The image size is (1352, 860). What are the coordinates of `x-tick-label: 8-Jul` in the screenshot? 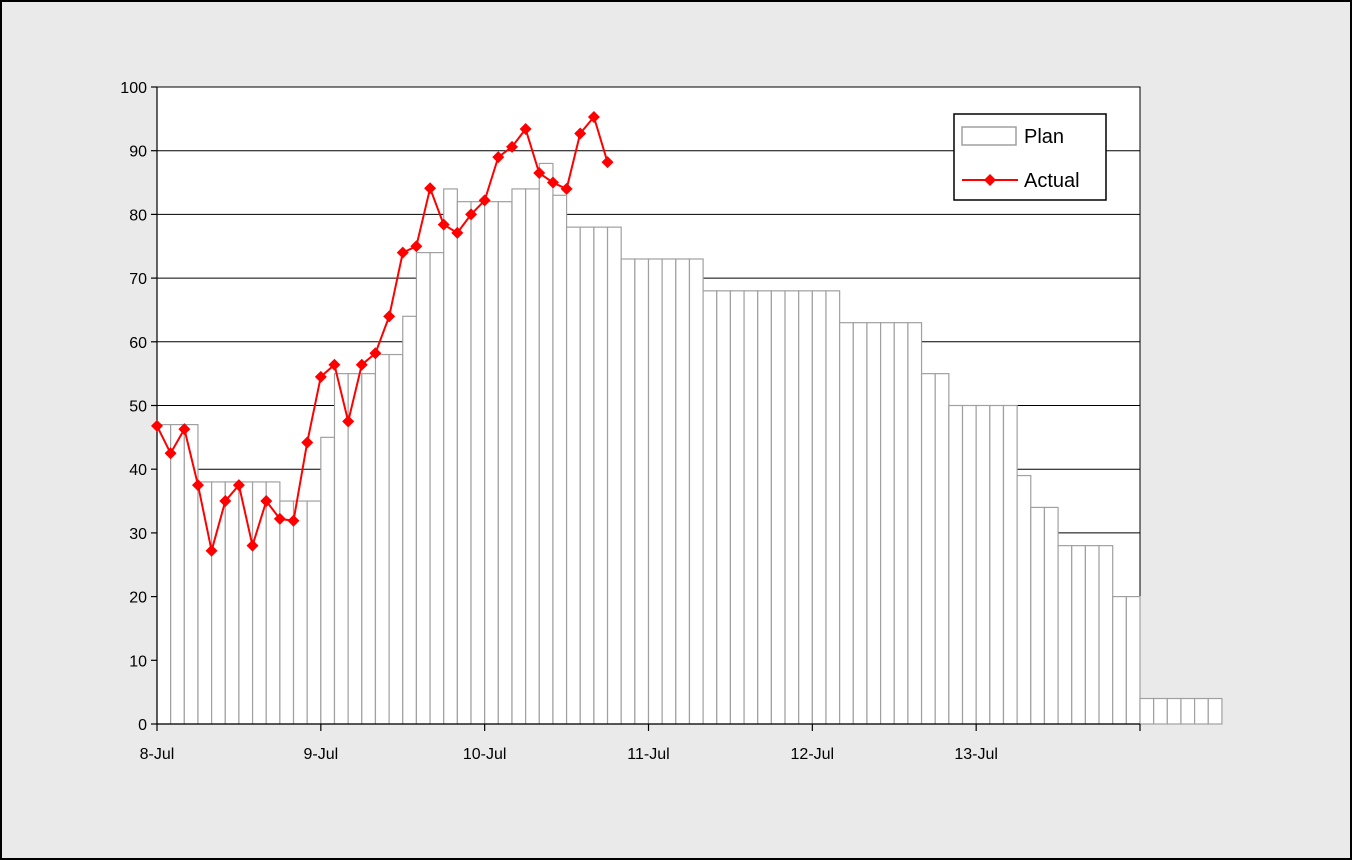 It's located at (157, 754).